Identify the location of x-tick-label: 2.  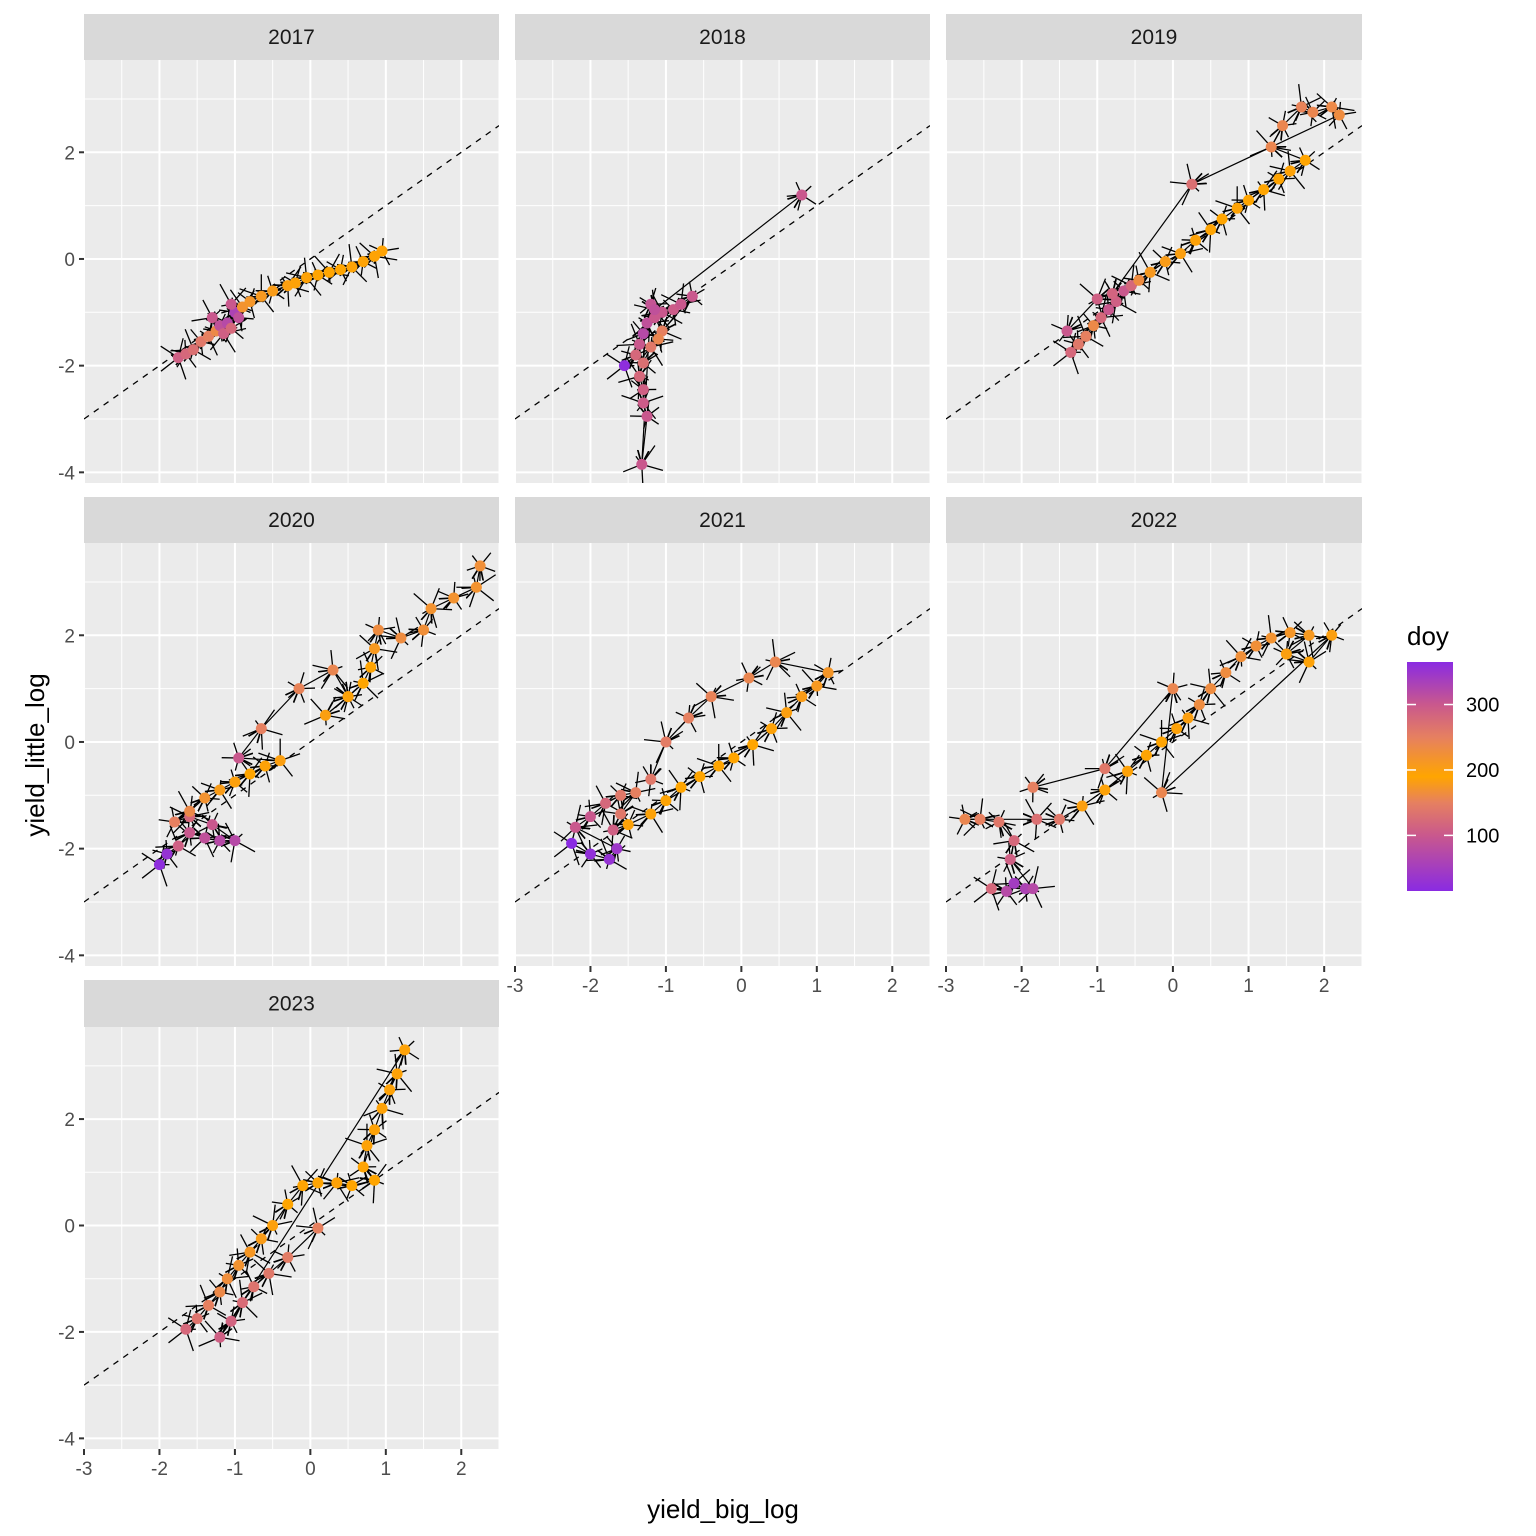
(461, 1469).